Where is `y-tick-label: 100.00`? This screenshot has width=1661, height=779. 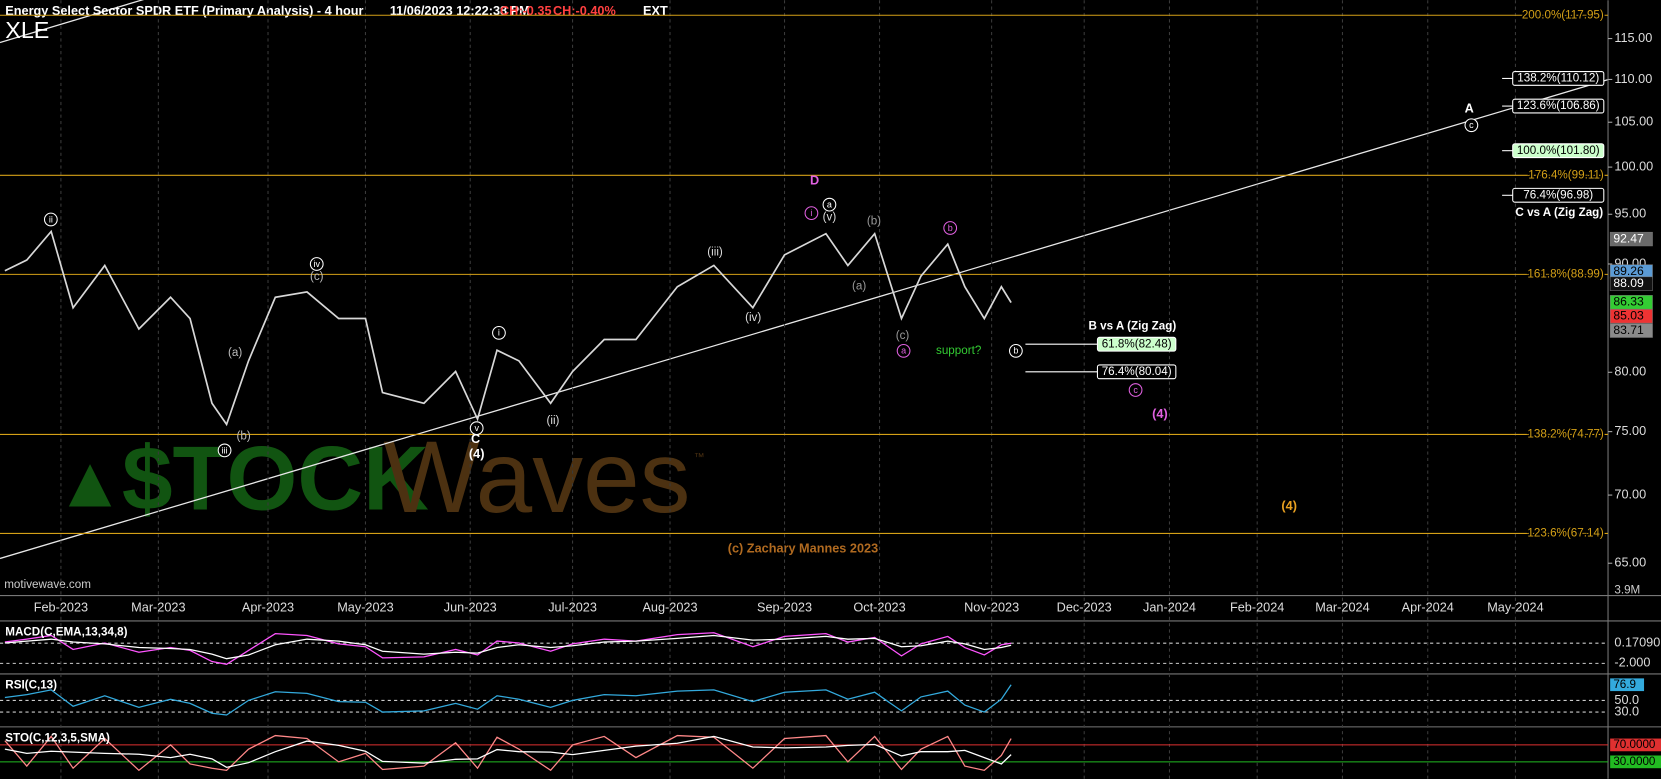 y-tick-label: 100.00 is located at coordinates (1633, 165).